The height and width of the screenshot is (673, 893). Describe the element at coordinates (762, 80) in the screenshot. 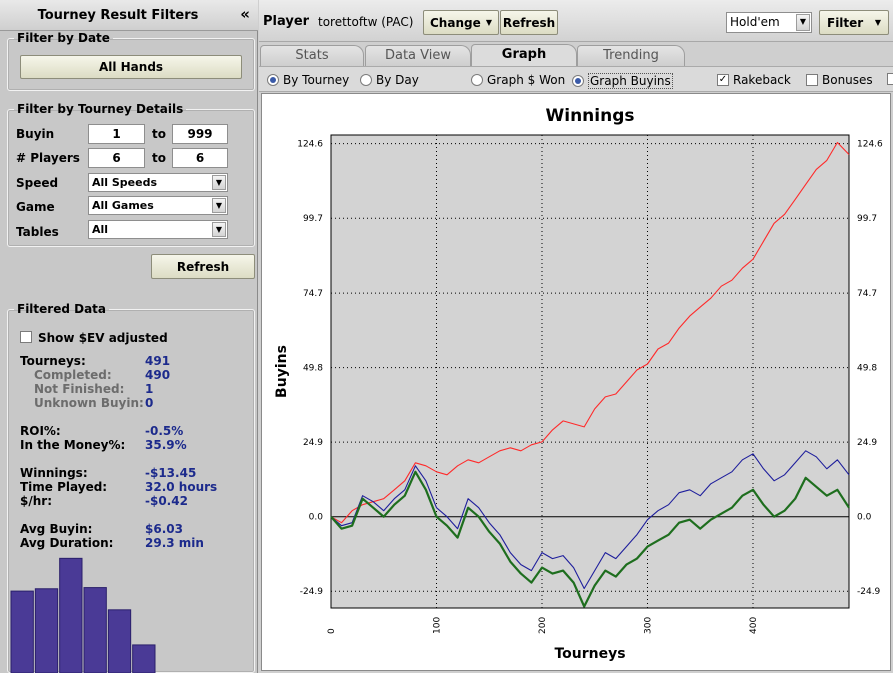

I see `rakeback-label: Rakeback` at that location.